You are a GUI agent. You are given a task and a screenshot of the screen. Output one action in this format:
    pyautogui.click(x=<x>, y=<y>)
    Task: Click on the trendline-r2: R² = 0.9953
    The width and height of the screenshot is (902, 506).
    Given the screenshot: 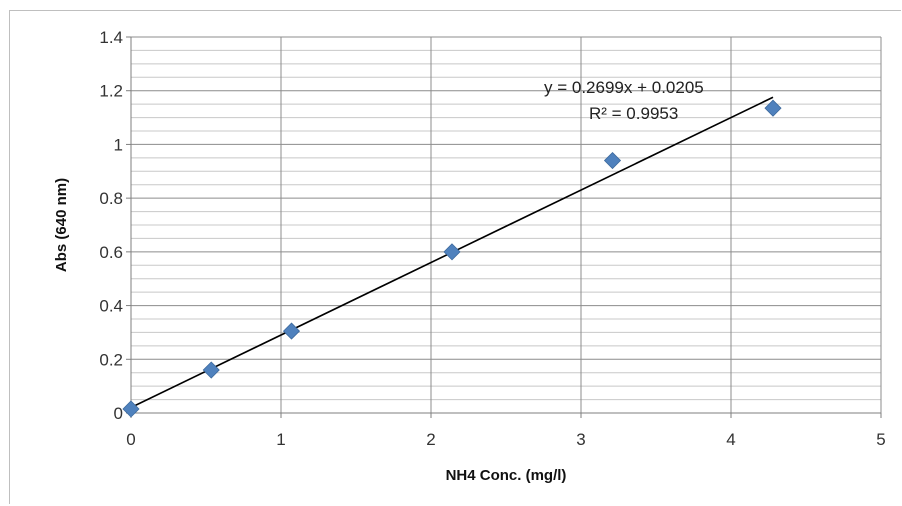 What is the action you would take?
    pyautogui.click(x=633, y=113)
    